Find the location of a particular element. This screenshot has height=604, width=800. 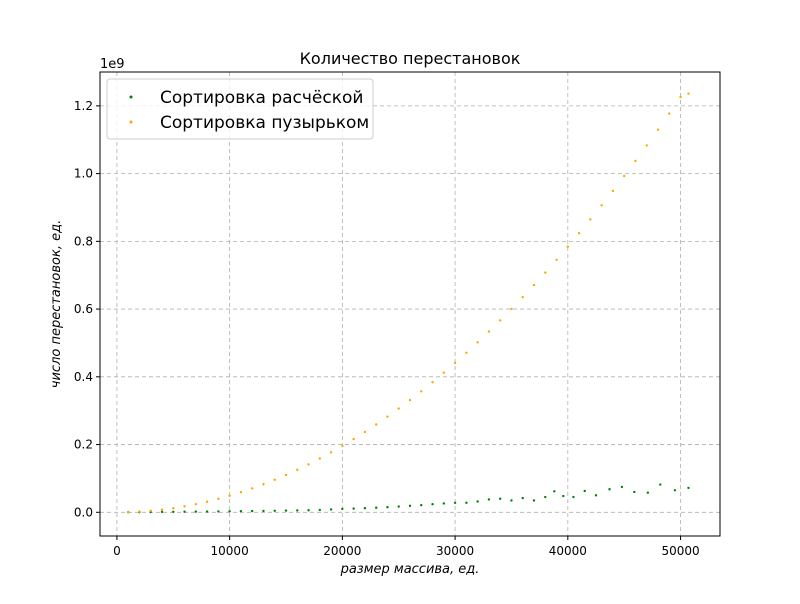

x-axis-label: размер массива, ед. is located at coordinates (410, 569).